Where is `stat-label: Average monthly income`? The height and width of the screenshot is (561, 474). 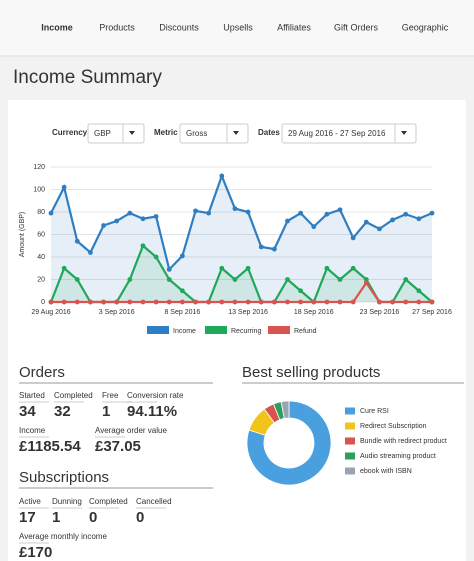 stat-label: Average monthly income is located at coordinates (63, 536).